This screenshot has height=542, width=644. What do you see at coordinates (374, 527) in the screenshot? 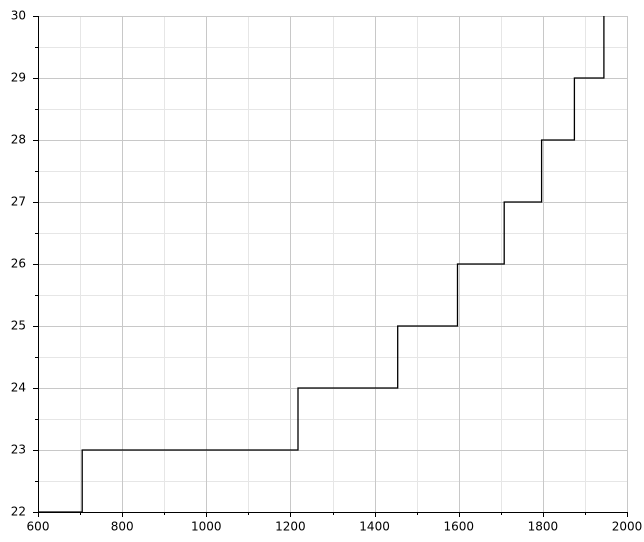
I see `x-tick-label: 1400` at bounding box center [374, 527].